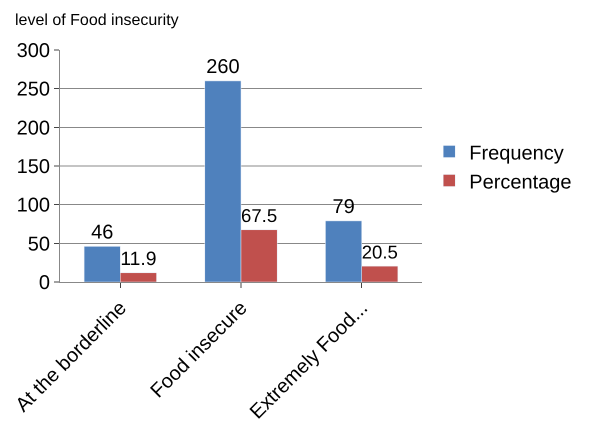  What do you see at coordinates (39, 244) in the screenshot?
I see `y-tick-label: 50` at bounding box center [39, 244].